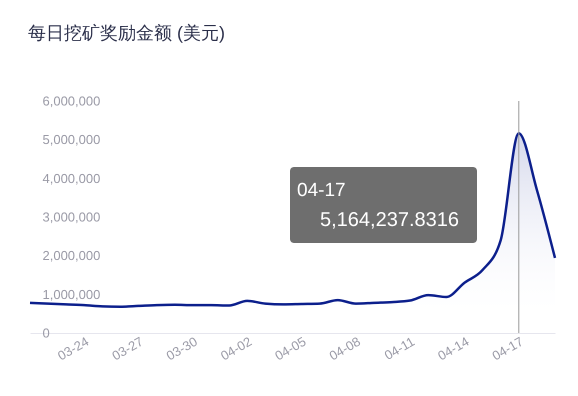  What do you see at coordinates (71, 178) in the screenshot?
I see `y-tick-label: 4,000,000` at bounding box center [71, 178].